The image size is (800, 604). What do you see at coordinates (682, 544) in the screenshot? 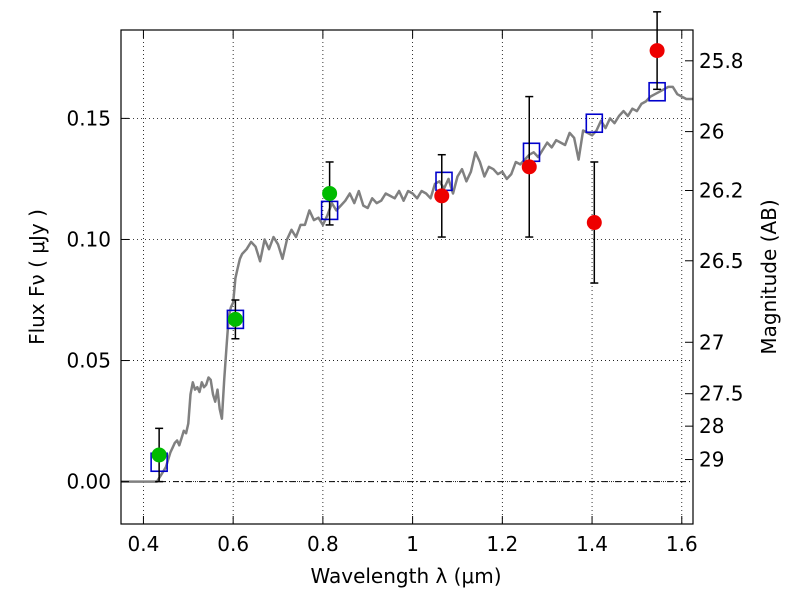
I see `x-tick-label: 1.6` at bounding box center [682, 544].